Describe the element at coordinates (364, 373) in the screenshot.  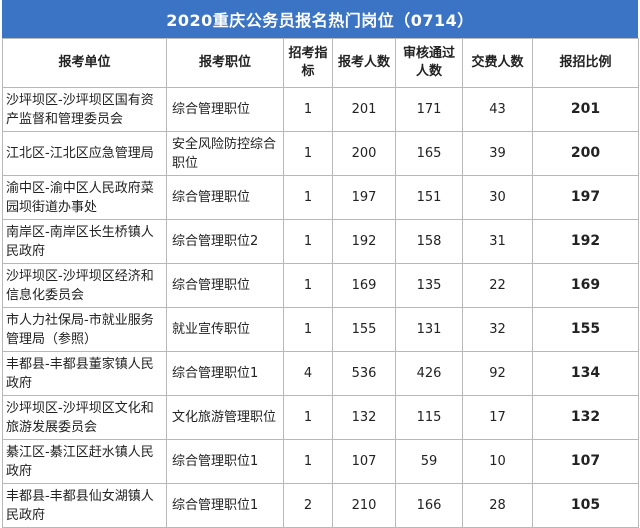
I see `cell-applicants: 536` at that location.